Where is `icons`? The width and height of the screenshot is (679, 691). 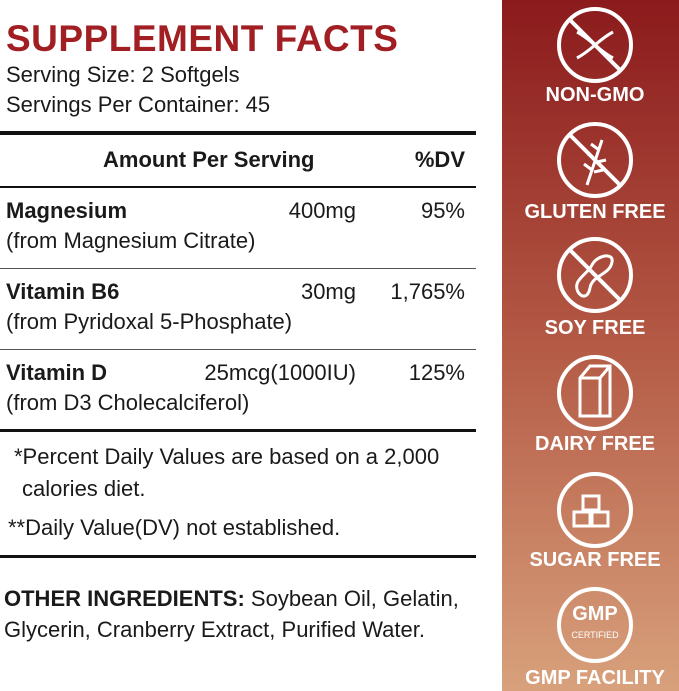 icons is located at coordinates (595, 335).